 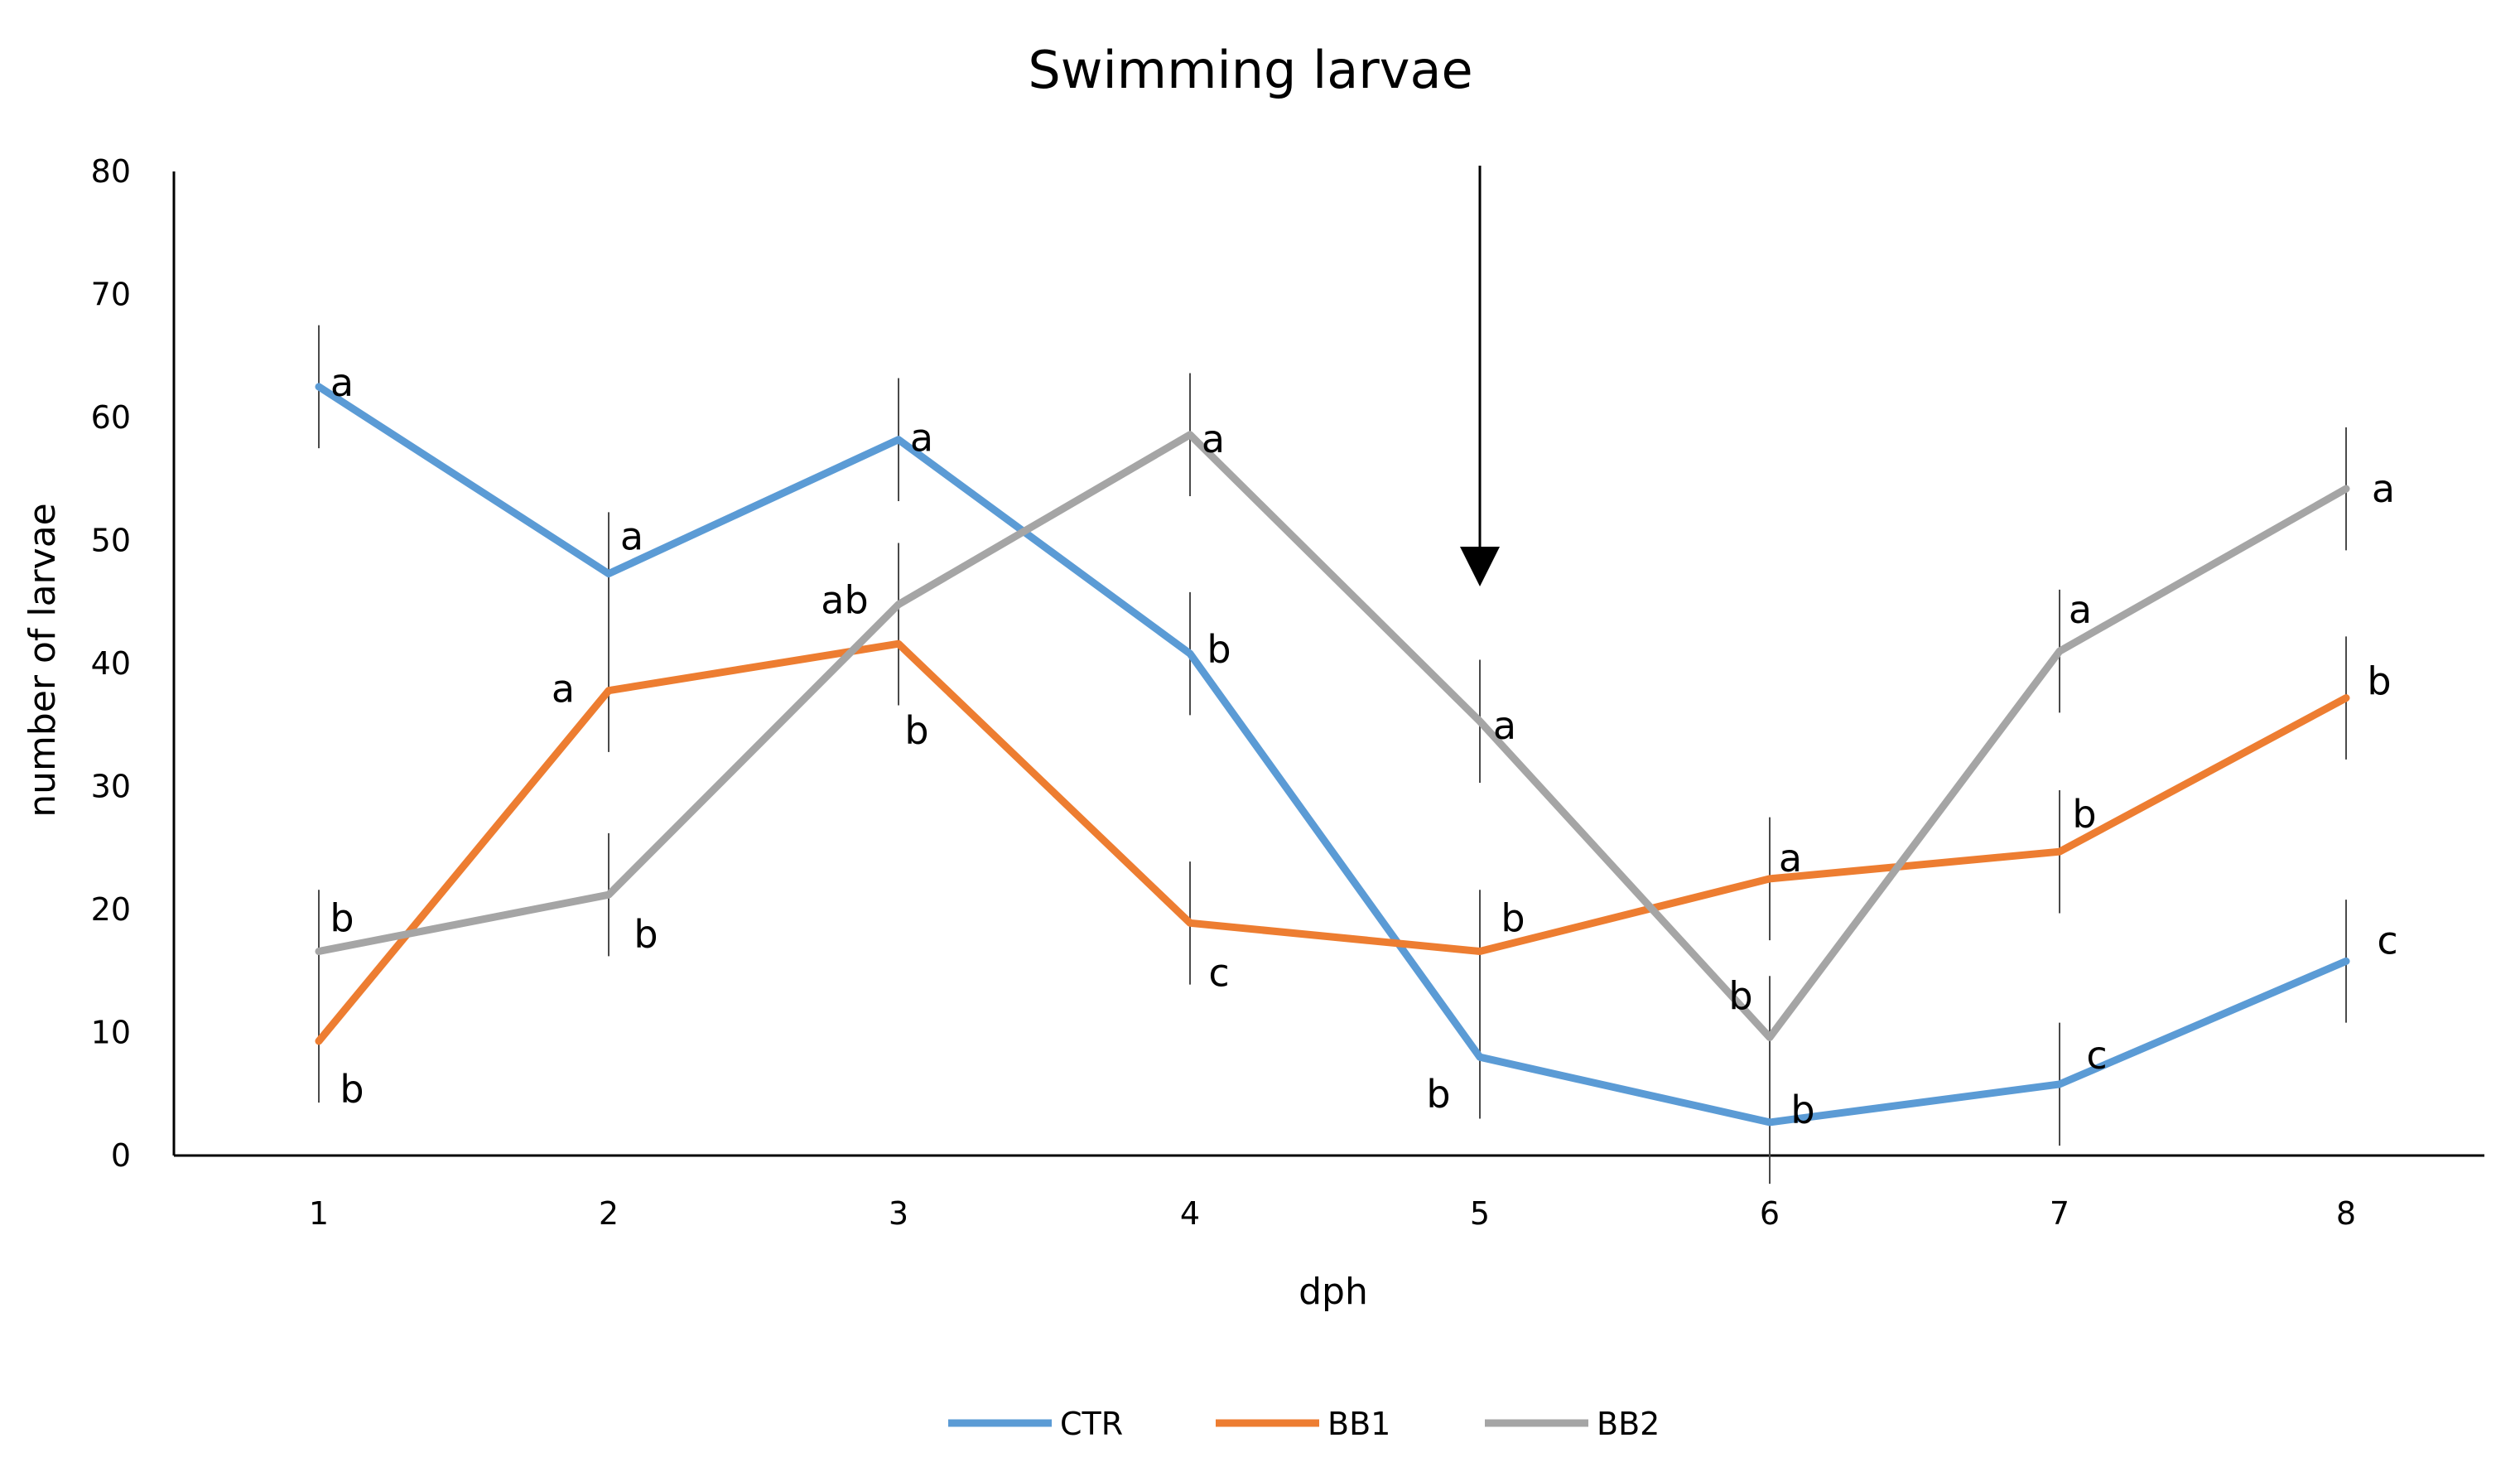 I want to click on arrow-head-icon, so click(x=1480, y=566).